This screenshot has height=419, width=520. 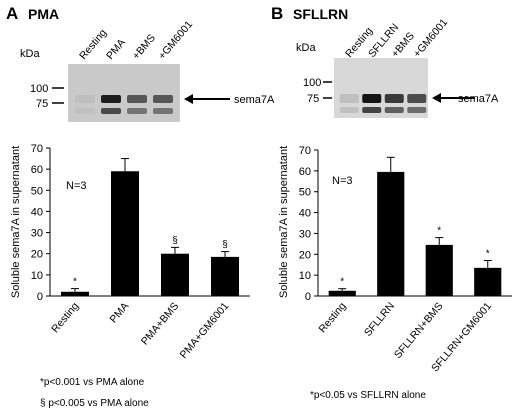 I want to click on panel-b-n-label: N=3, so click(x=342, y=181).